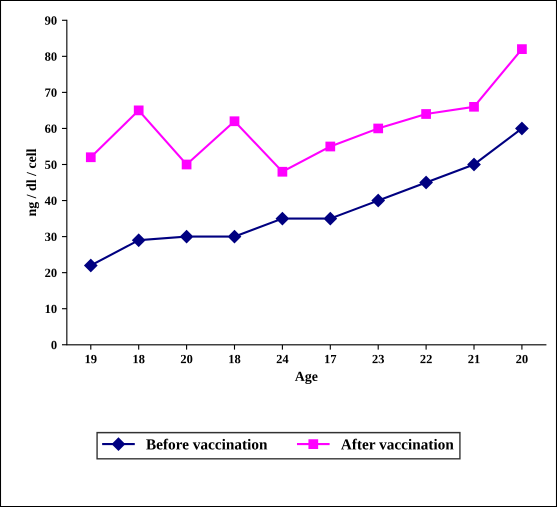 This screenshot has height=507, width=557. I want to click on x-tick-label: 19, so click(91, 359).